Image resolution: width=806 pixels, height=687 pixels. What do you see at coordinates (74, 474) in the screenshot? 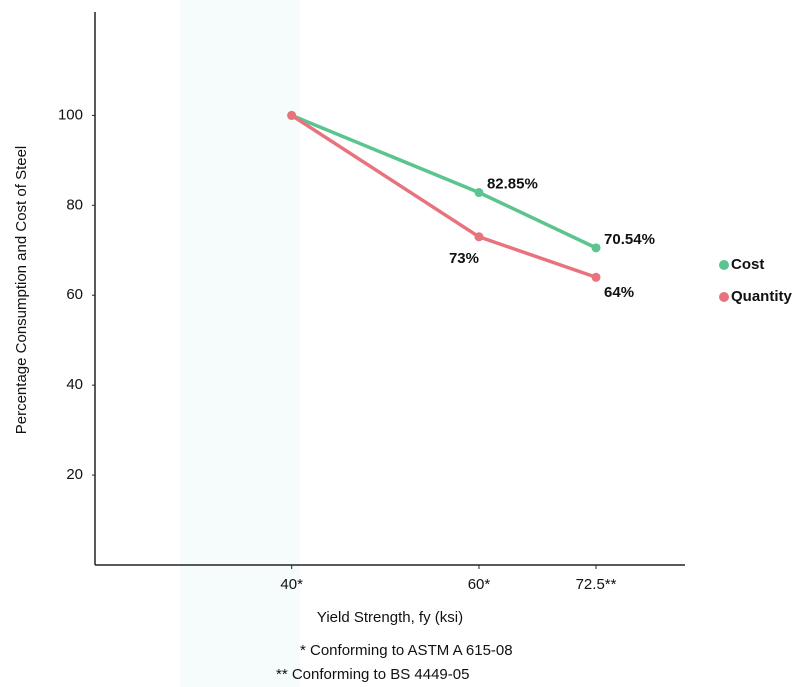
I see `y-tick-label: 20` at bounding box center [74, 474].